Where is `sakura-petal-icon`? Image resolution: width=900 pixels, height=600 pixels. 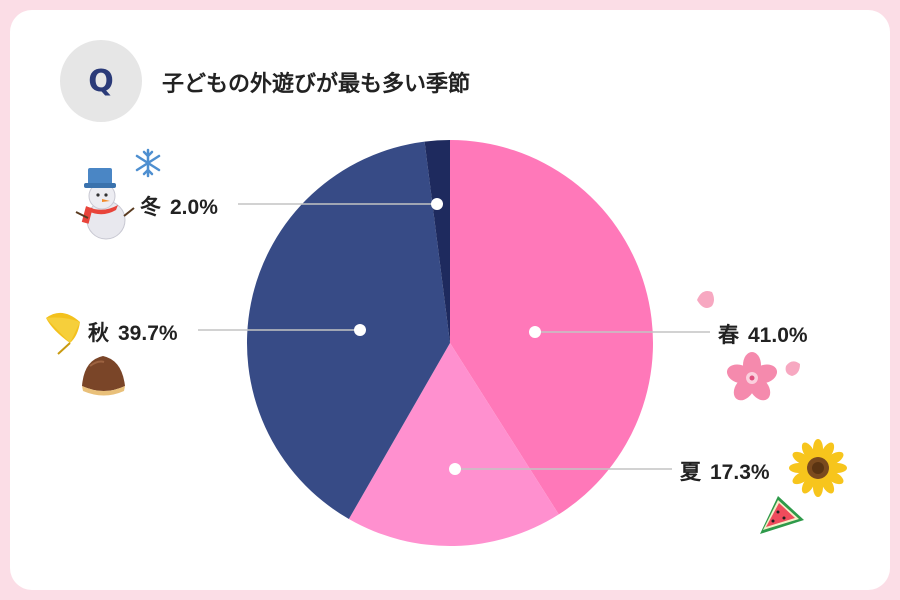 sakura-petal-icon is located at coordinates (748, 333).